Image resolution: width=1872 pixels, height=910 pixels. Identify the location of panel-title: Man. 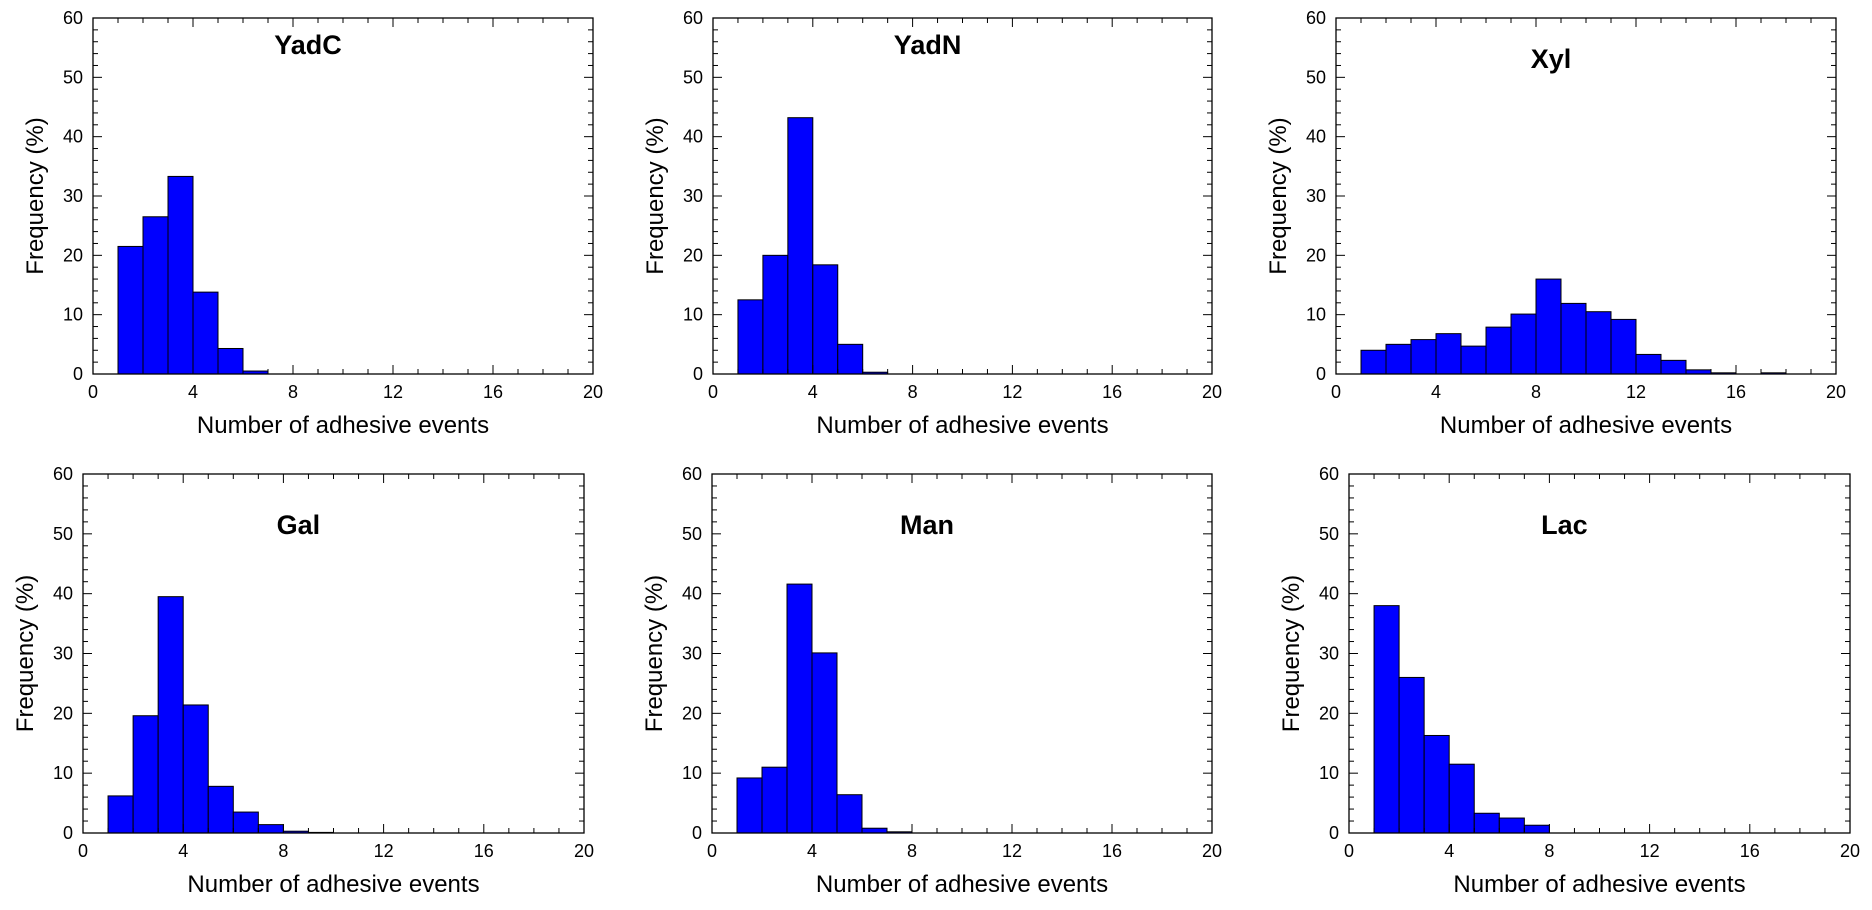
(927, 525).